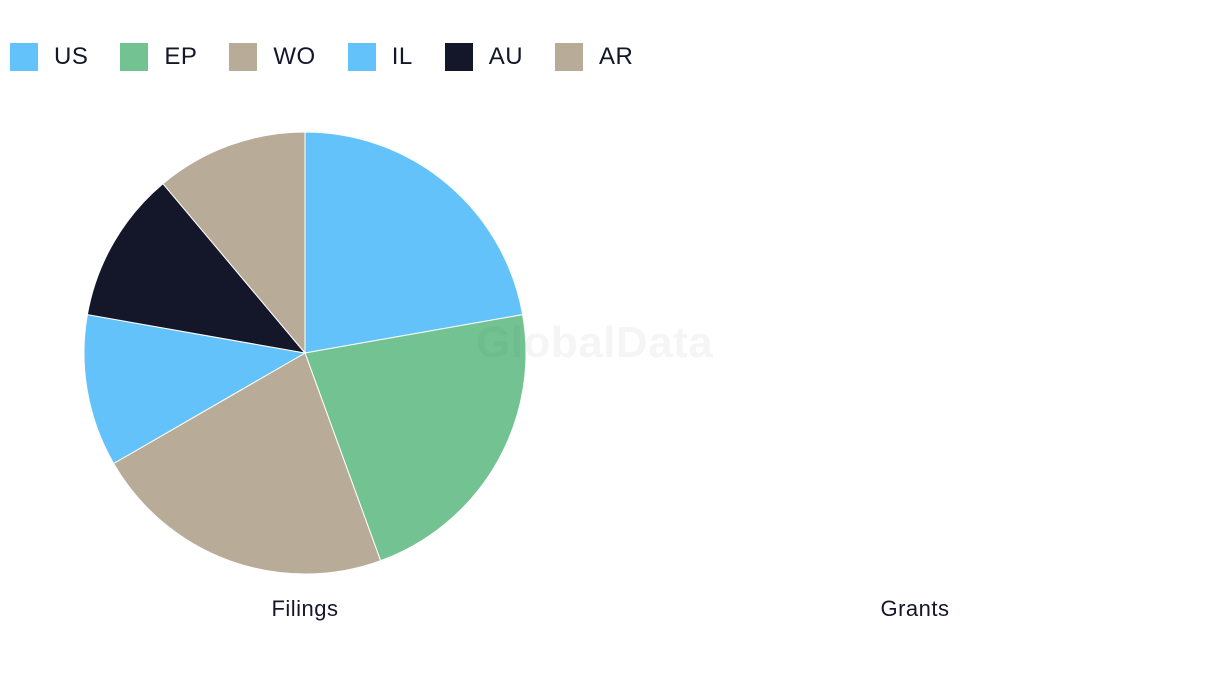 Image resolution: width=1220 pixels, height=686 pixels. I want to click on legend-label-ep: EP, so click(181, 56).